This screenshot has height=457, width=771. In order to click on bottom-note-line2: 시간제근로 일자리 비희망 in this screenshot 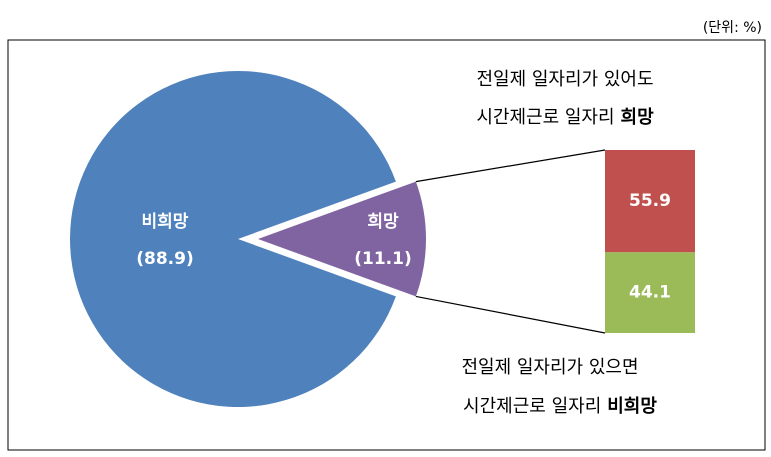, I will do `click(560, 406)`.